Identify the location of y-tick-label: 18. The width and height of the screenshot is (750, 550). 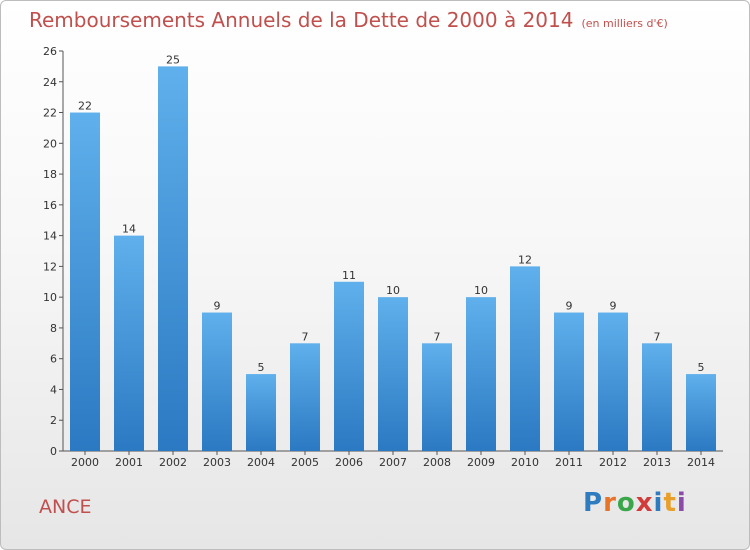
(50, 174).